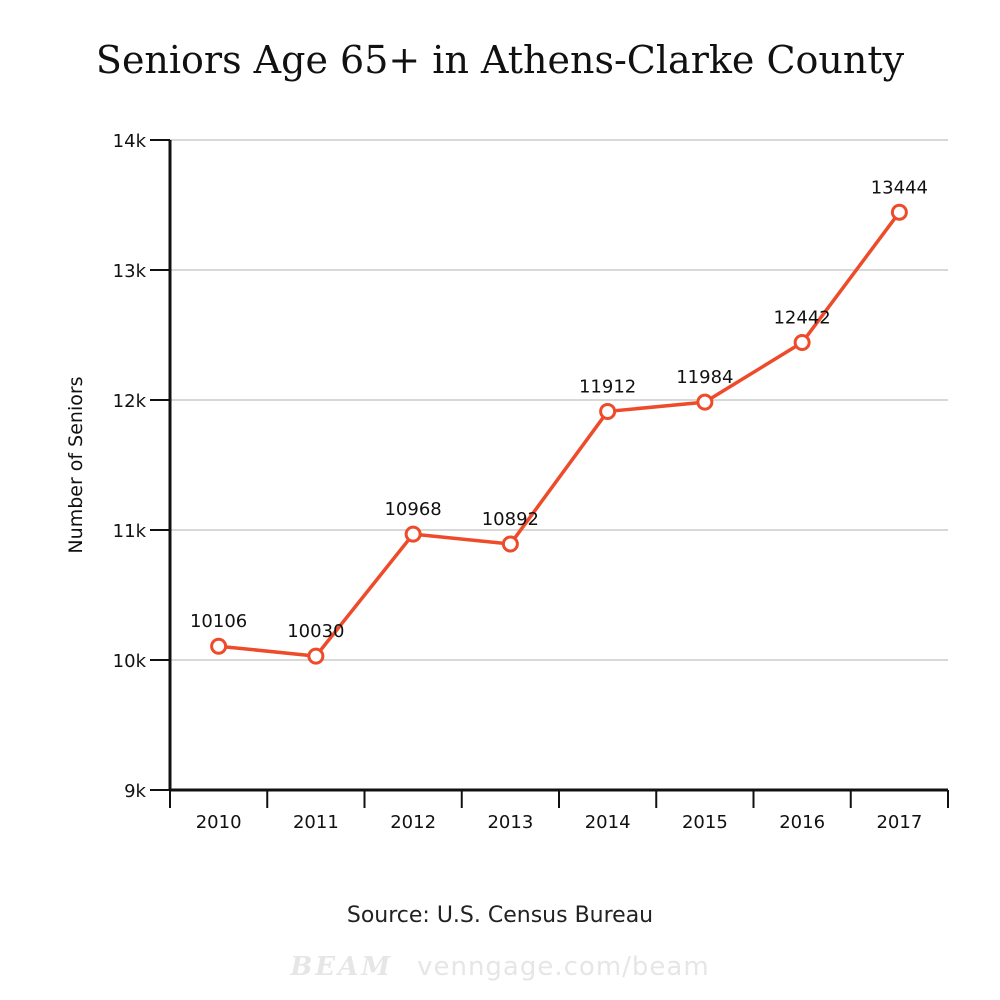 Image resolution: width=1000 pixels, height=1000 pixels. I want to click on y-tick-label: 9k, so click(135, 791).